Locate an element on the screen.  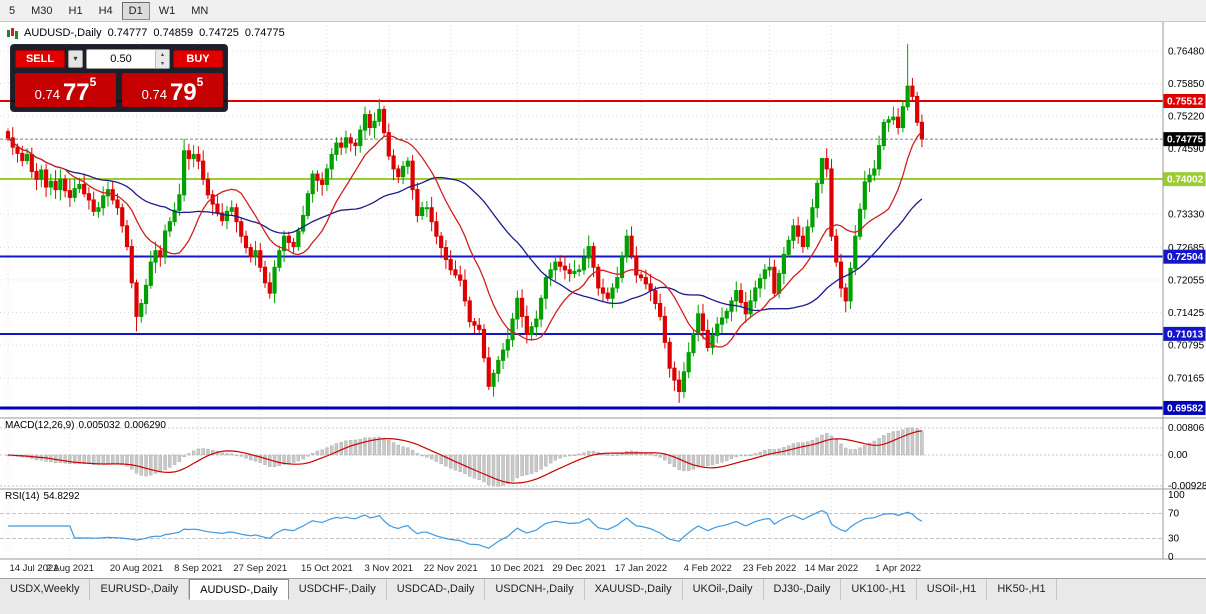
price-axis-label: 0.75220 is located at coordinates (1186, 117).